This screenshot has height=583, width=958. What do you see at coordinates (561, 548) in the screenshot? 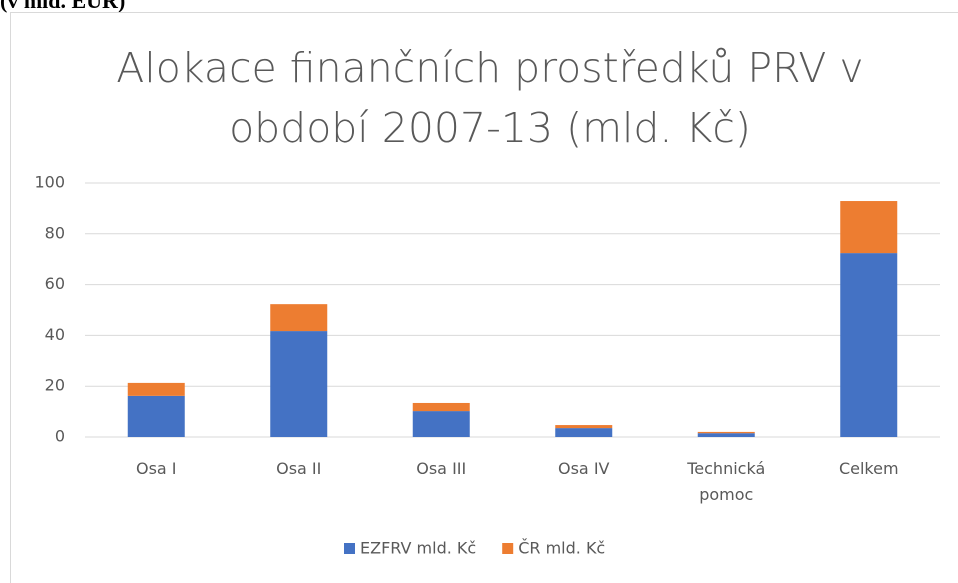
I see `legend-label: ČR mld. Kč` at bounding box center [561, 548].